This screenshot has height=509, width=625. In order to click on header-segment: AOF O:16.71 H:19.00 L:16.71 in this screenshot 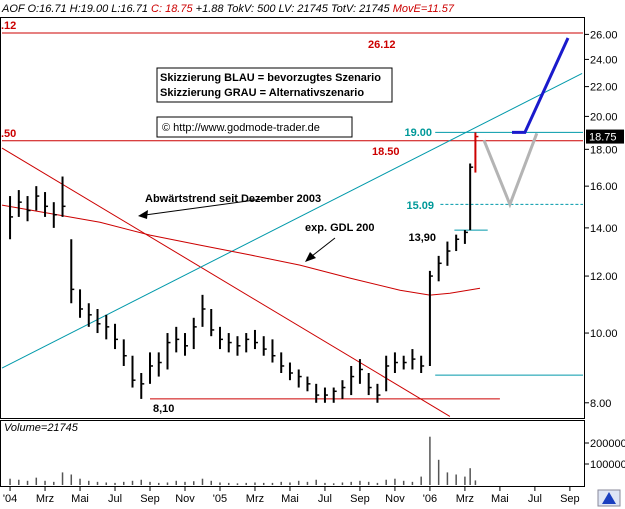, I will do `click(76, 9)`.